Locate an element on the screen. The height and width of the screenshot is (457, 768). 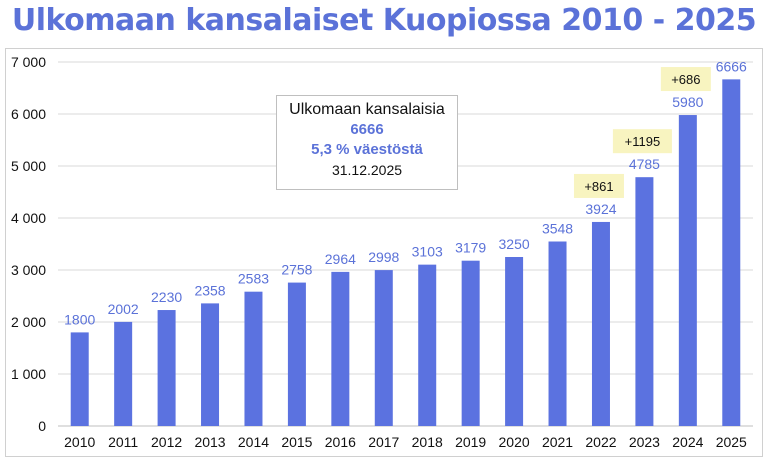
bar-2025 is located at coordinates (731, 253).